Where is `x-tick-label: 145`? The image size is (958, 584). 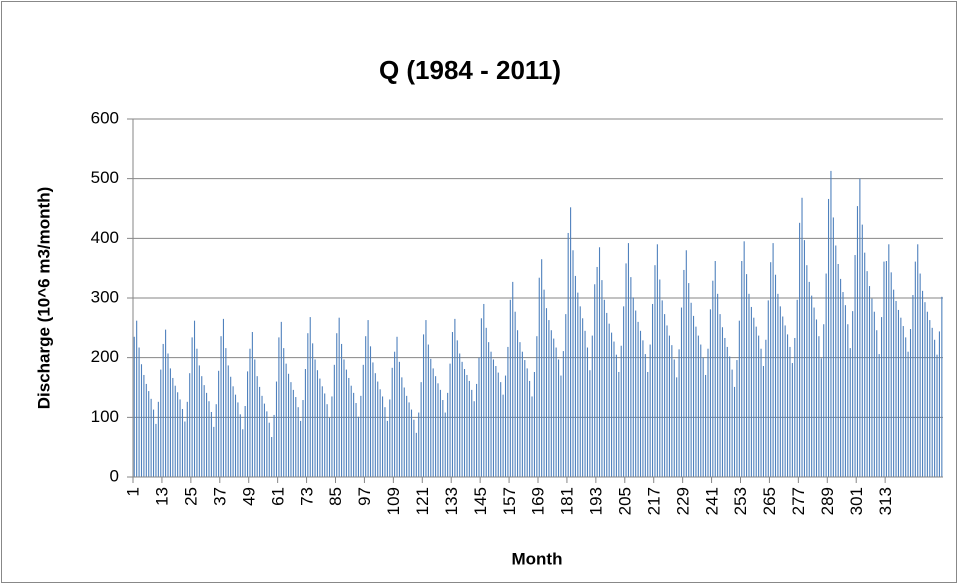
x-tick-label: 145 is located at coordinates (480, 501).